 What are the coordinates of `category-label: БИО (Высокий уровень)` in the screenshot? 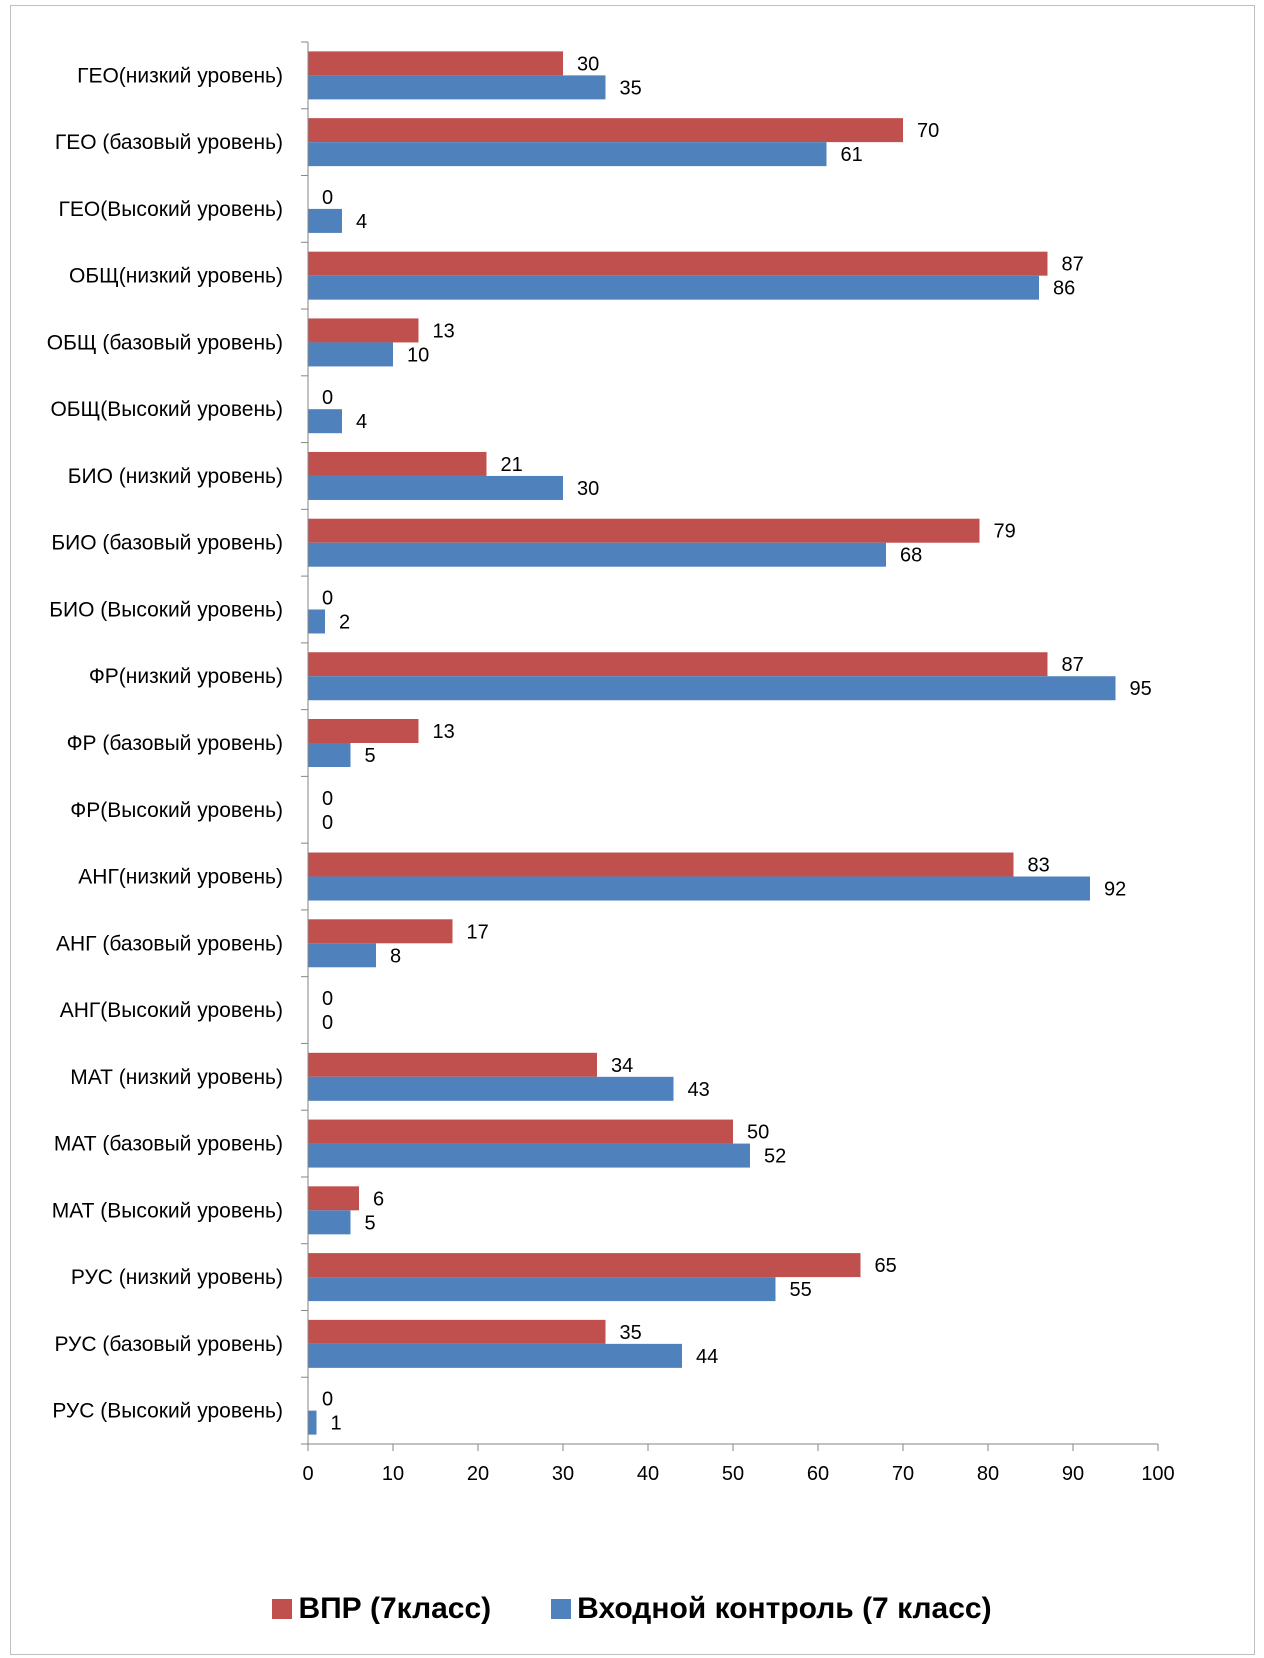 It's located at (166, 609).